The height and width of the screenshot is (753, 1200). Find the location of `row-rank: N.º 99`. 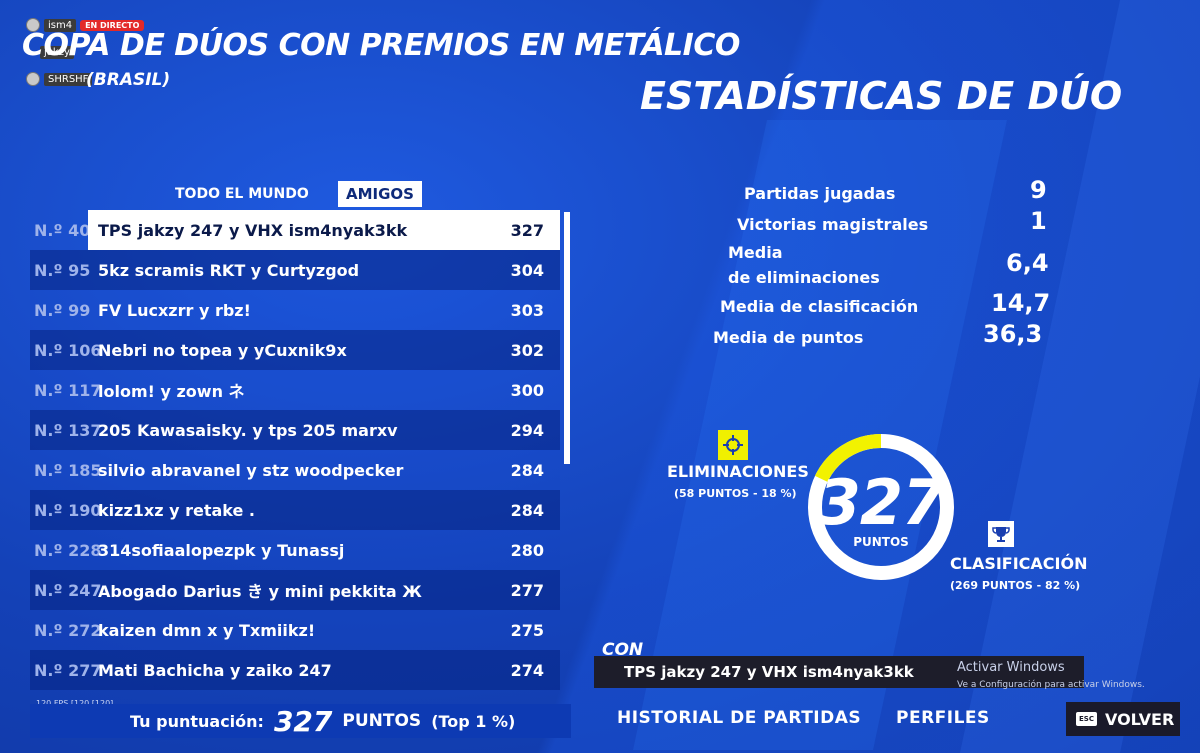

row-rank: N.º 99 is located at coordinates (62, 310).